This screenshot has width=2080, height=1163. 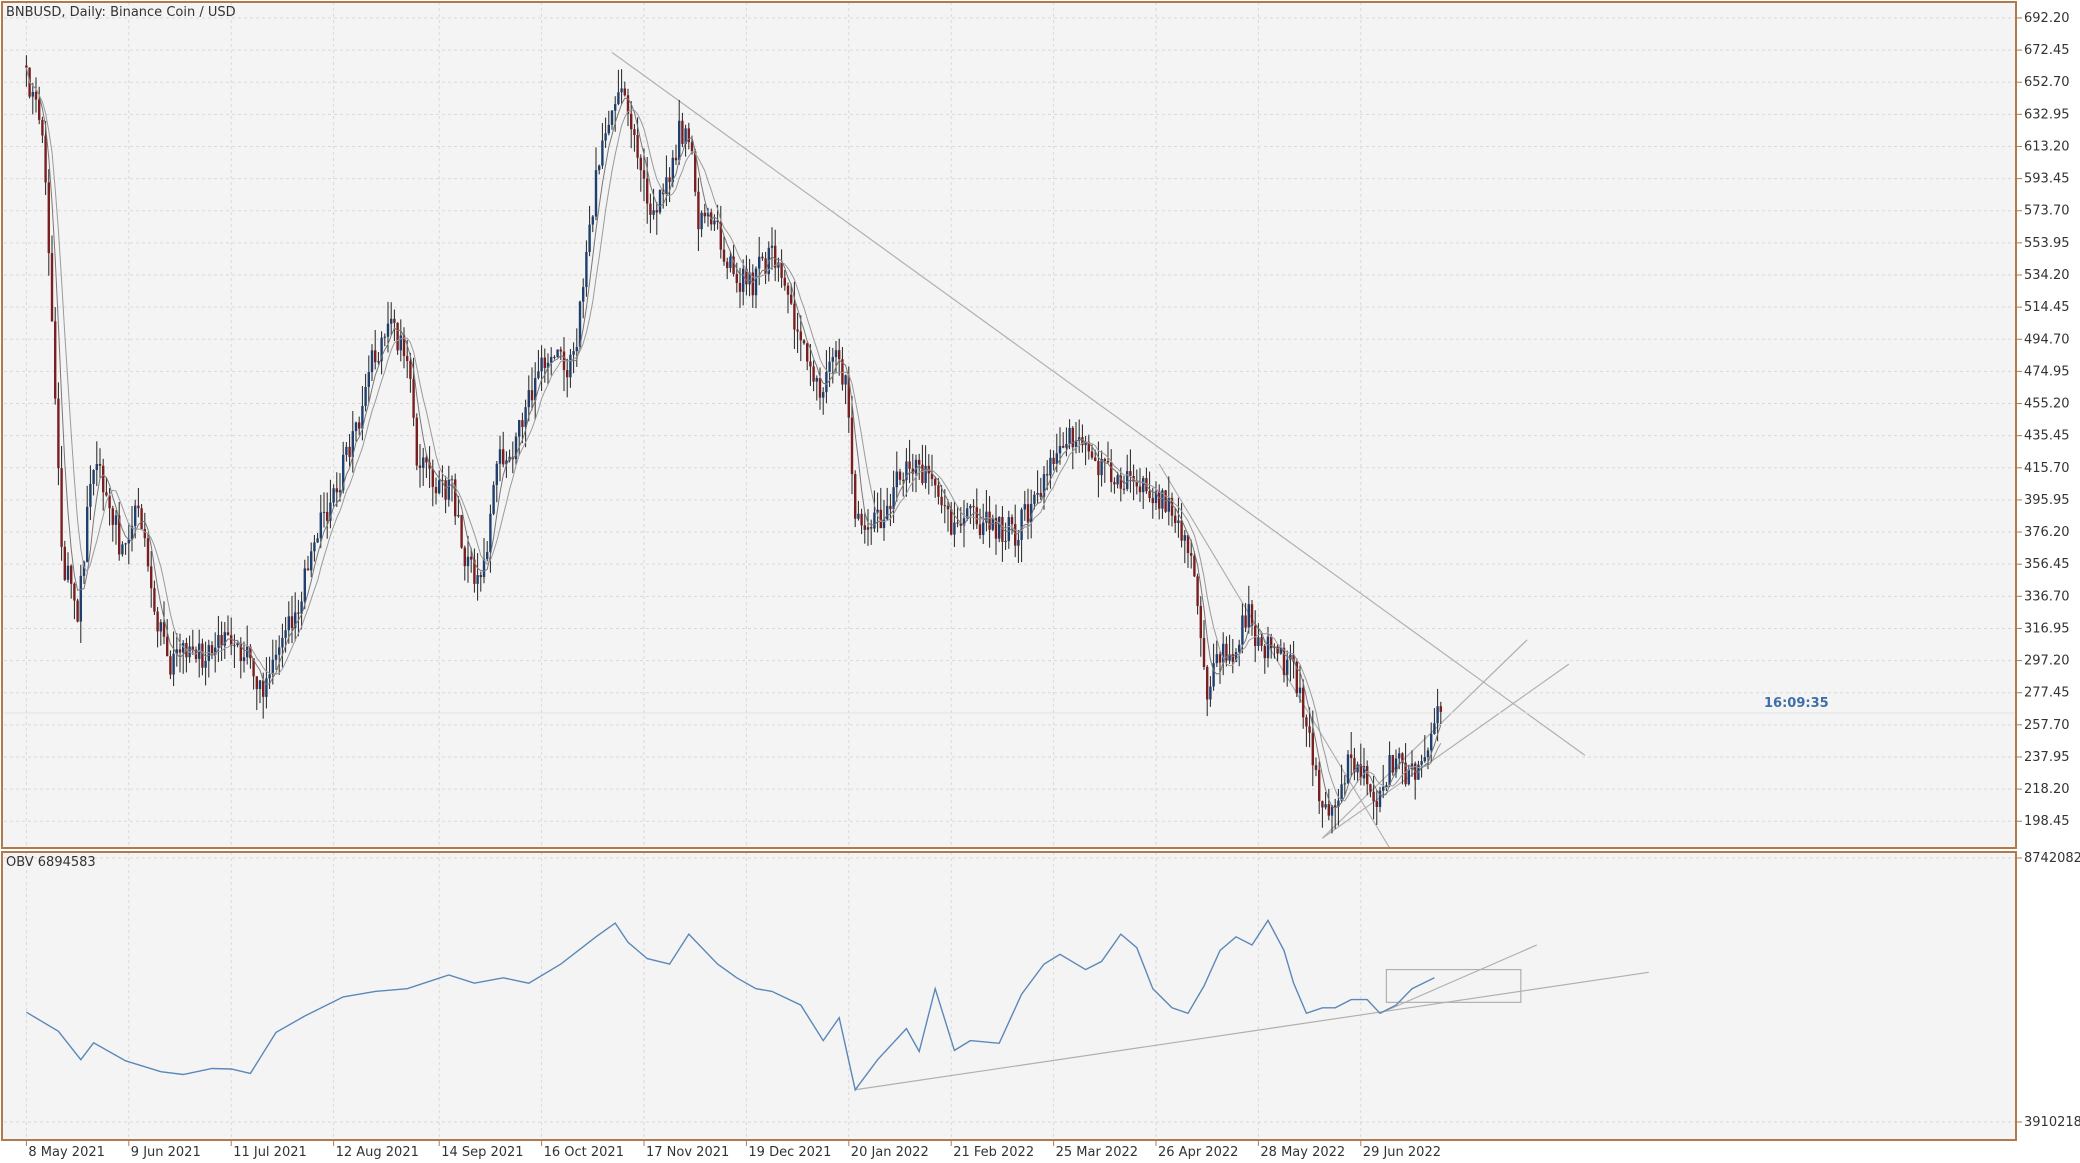 I want to click on obv-indicator-label: OBV 6894583, so click(x=51, y=862).